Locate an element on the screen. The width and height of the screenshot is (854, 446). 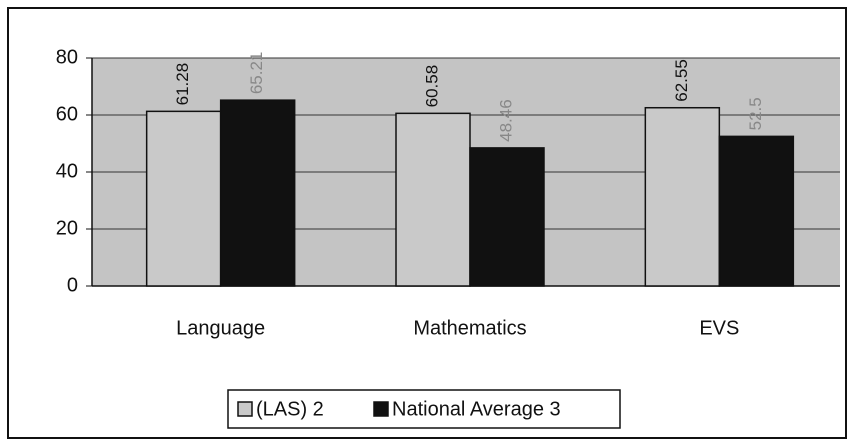
legend-label: National Average 3 is located at coordinates (476, 409).